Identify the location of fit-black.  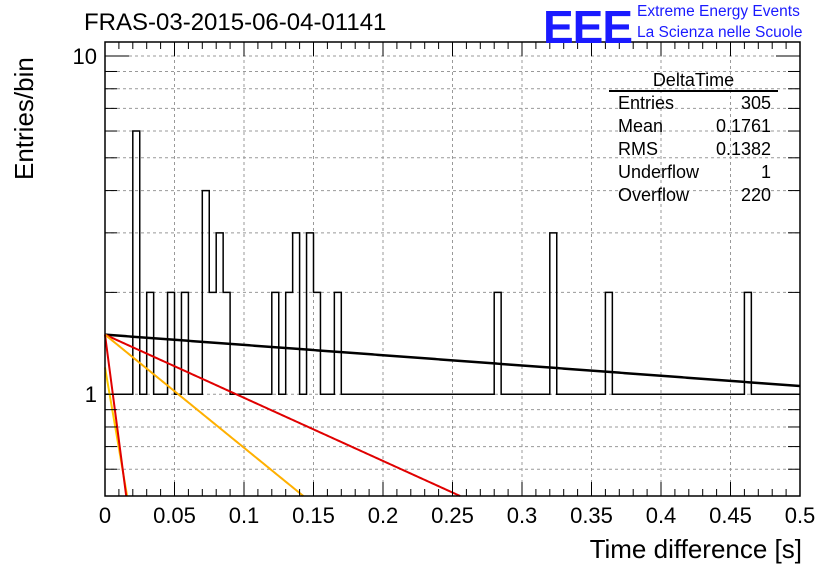
(452, 360).